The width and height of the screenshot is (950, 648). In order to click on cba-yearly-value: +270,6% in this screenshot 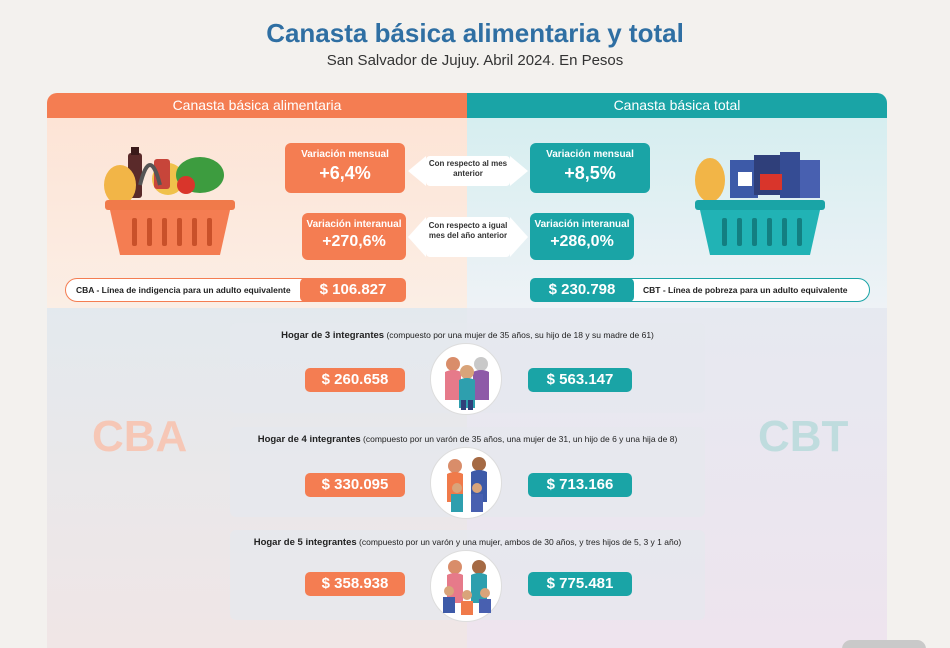, I will do `click(354, 241)`.